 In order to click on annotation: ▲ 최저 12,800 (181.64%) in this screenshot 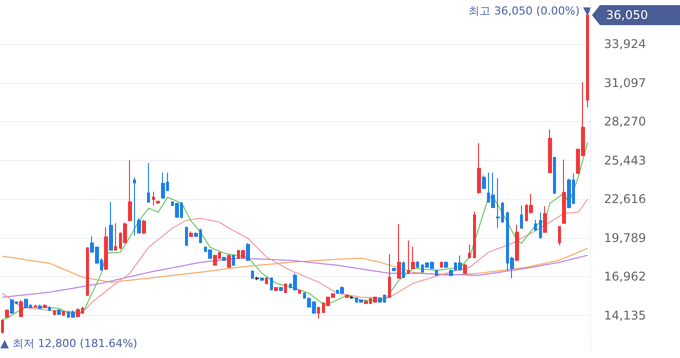, I will do `click(69, 343)`.